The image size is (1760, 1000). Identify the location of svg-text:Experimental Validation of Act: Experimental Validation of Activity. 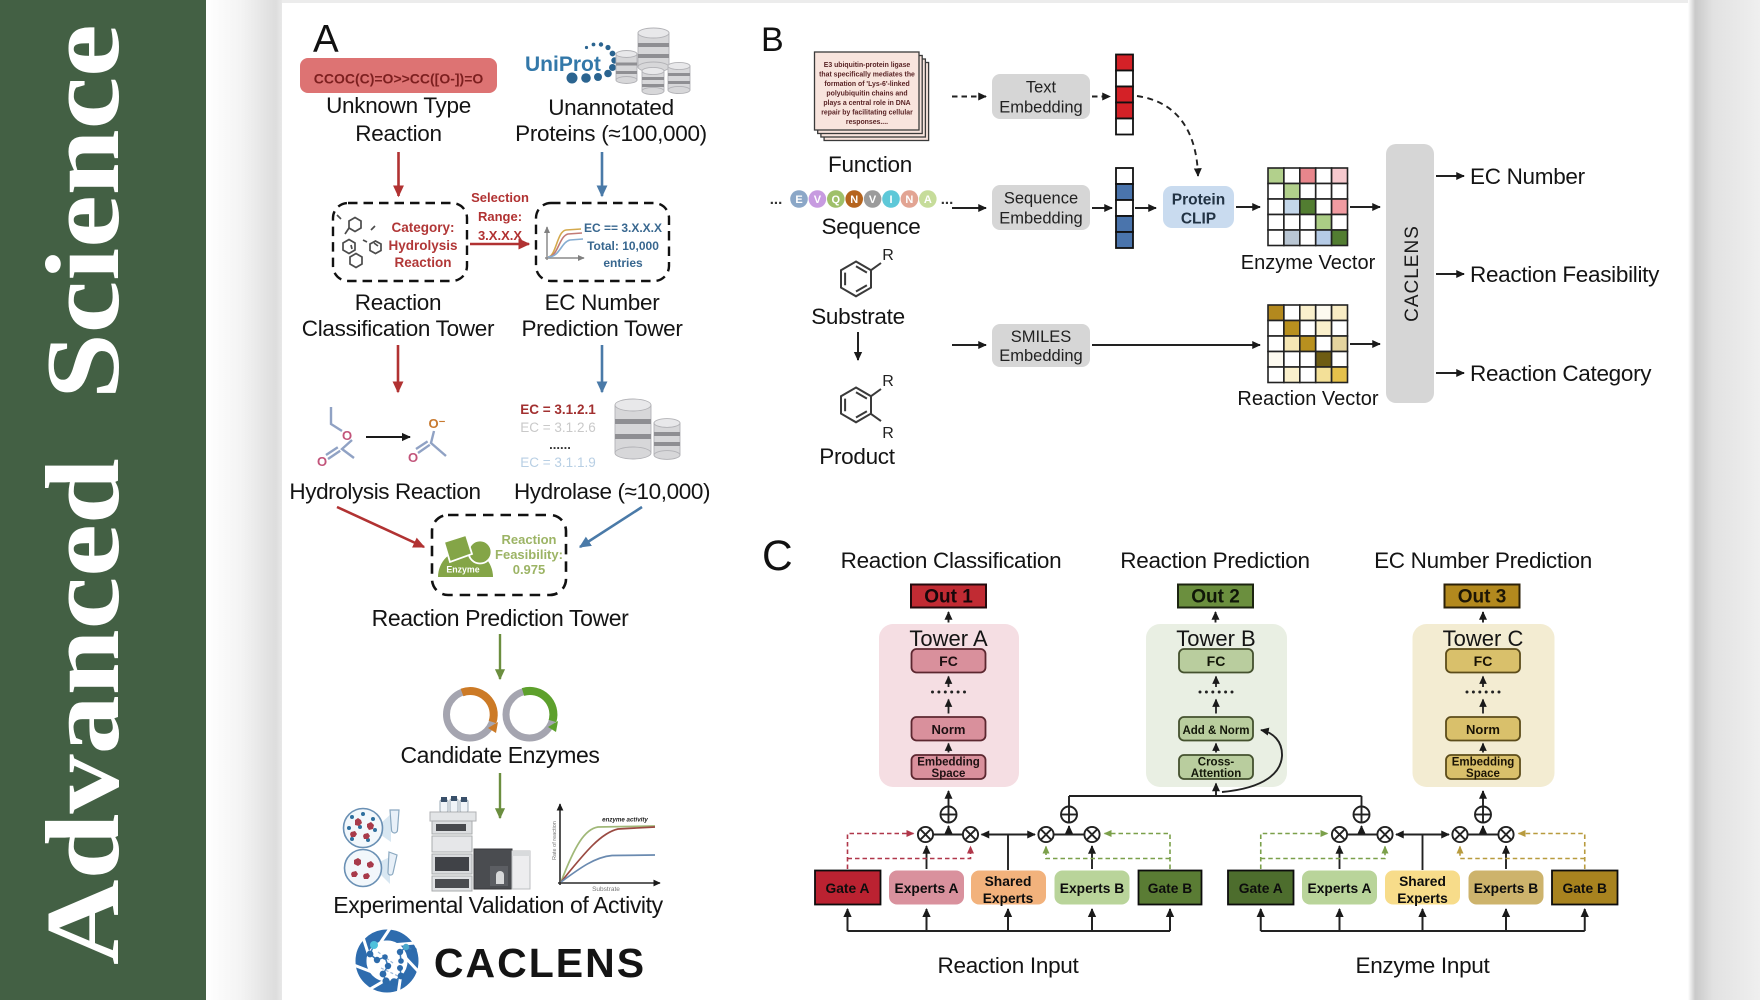
(498, 905).